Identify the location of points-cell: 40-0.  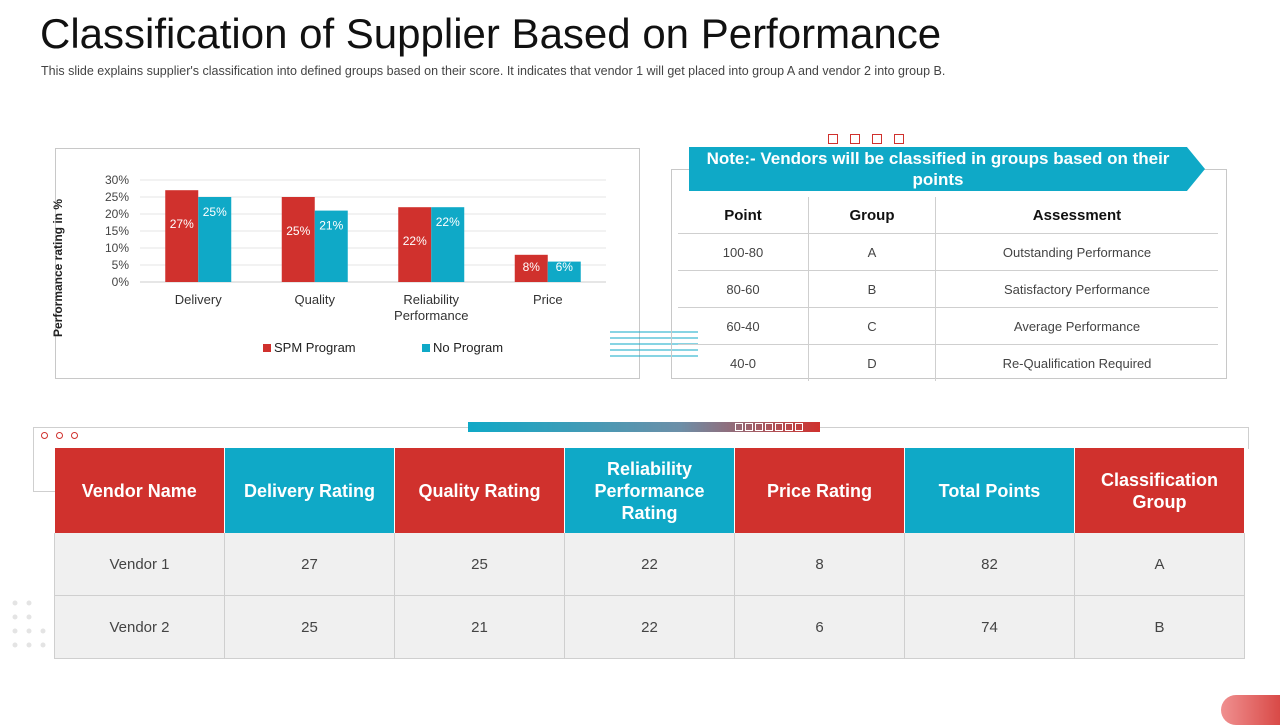
(743, 362).